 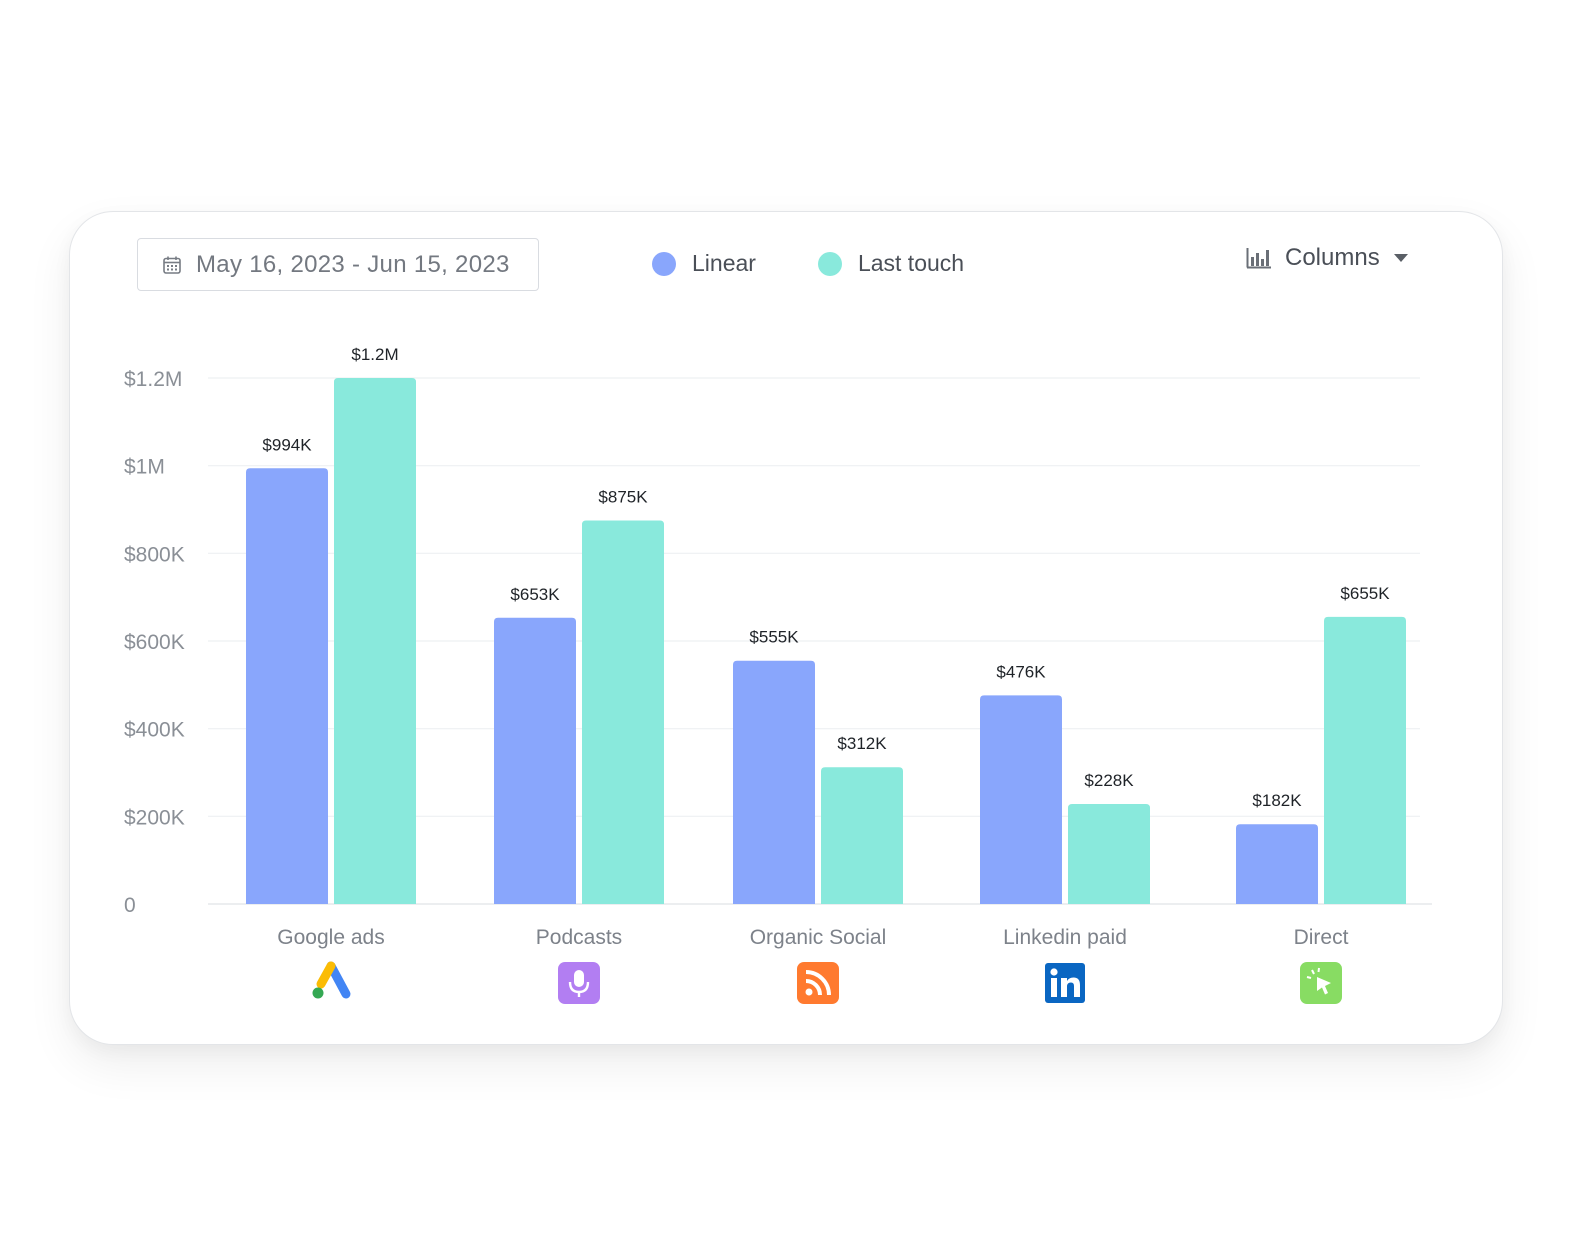 What do you see at coordinates (535, 594) in the screenshot?
I see `data-label: $653K` at bounding box center [535, 594].